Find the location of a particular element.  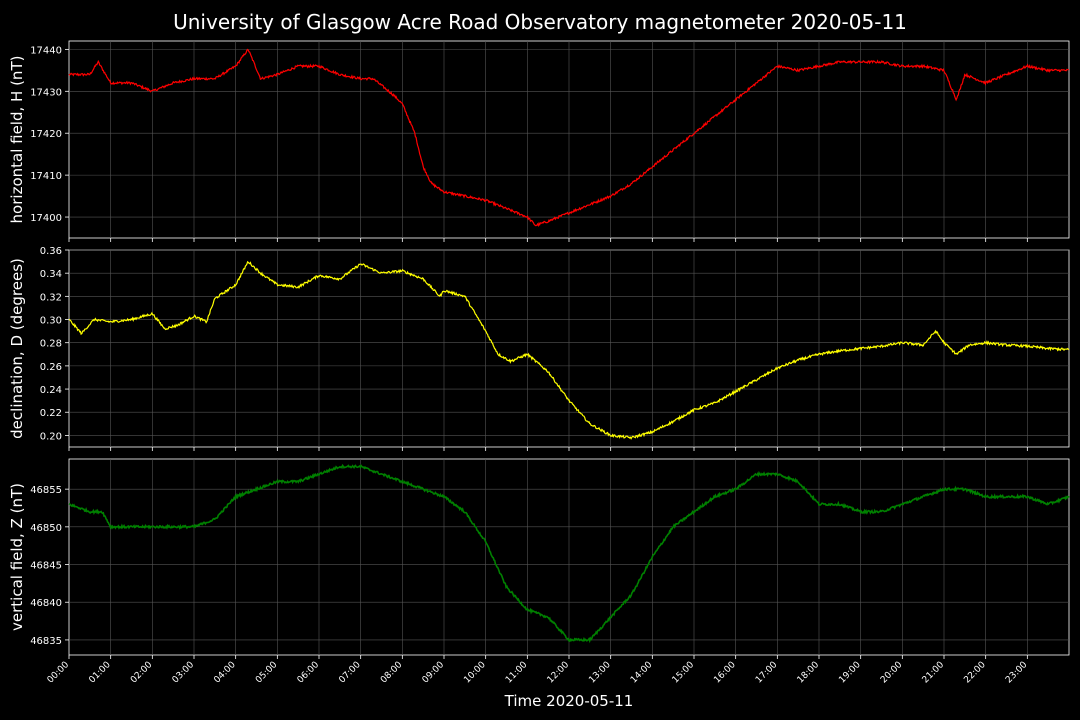

y-tick-label: 46845 is located at coordinates (46, 566).